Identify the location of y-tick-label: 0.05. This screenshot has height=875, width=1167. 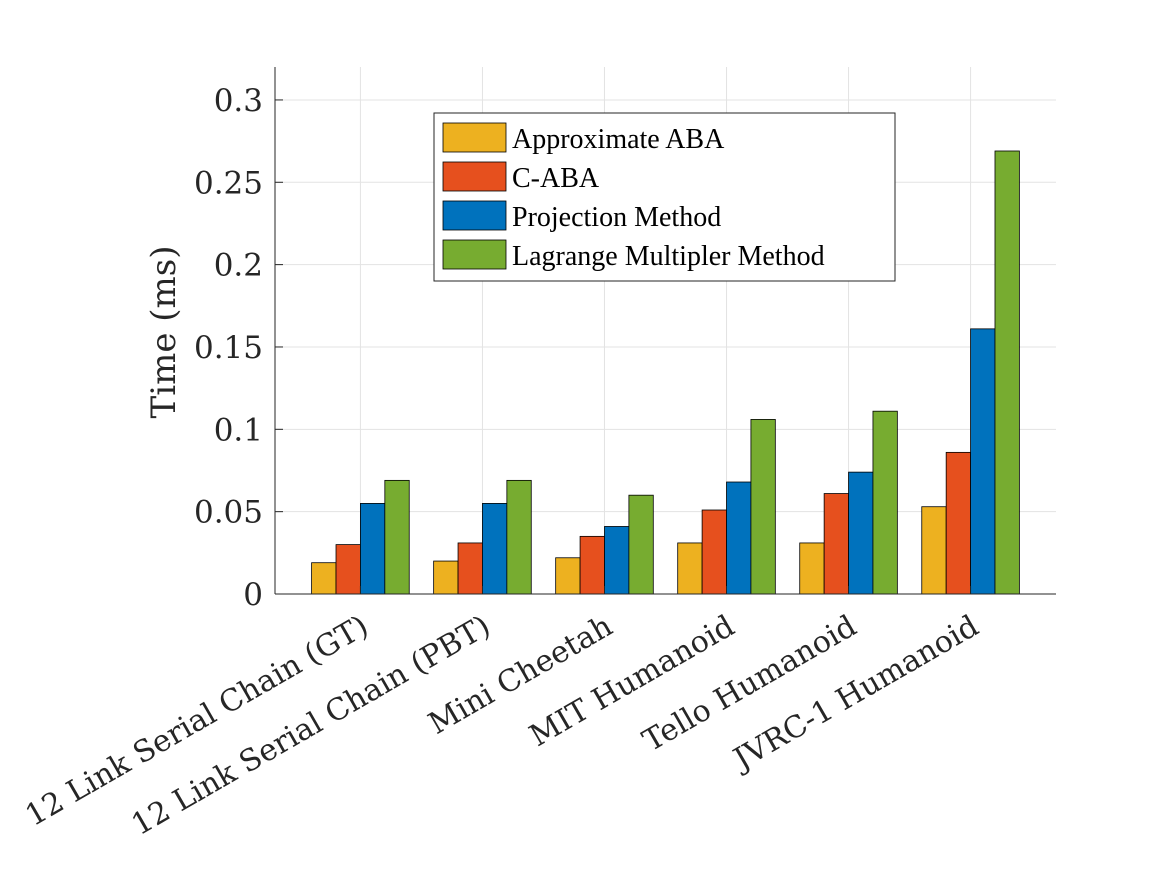
(228, 513).